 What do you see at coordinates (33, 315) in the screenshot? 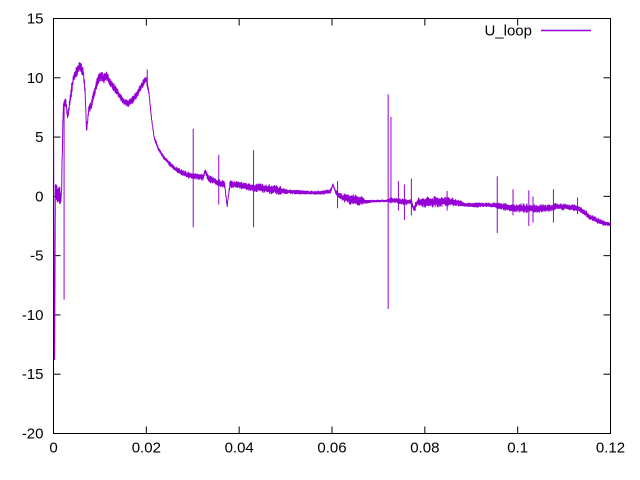
I see `y-tick-label: -10` at bounding box center [33, 315].